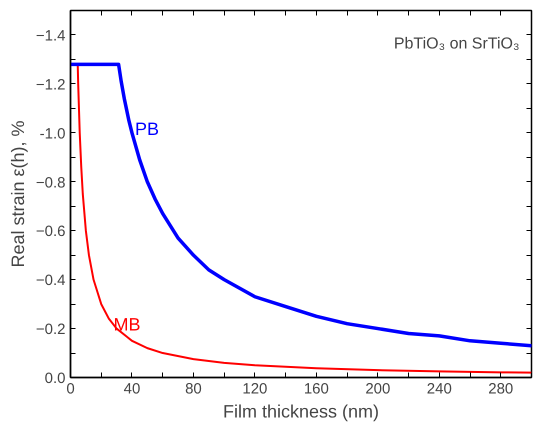  What do you see at coordinates (193, 389) in the screenshot?
I see `x-tick-label: 80` at bounding box center [193, 389].